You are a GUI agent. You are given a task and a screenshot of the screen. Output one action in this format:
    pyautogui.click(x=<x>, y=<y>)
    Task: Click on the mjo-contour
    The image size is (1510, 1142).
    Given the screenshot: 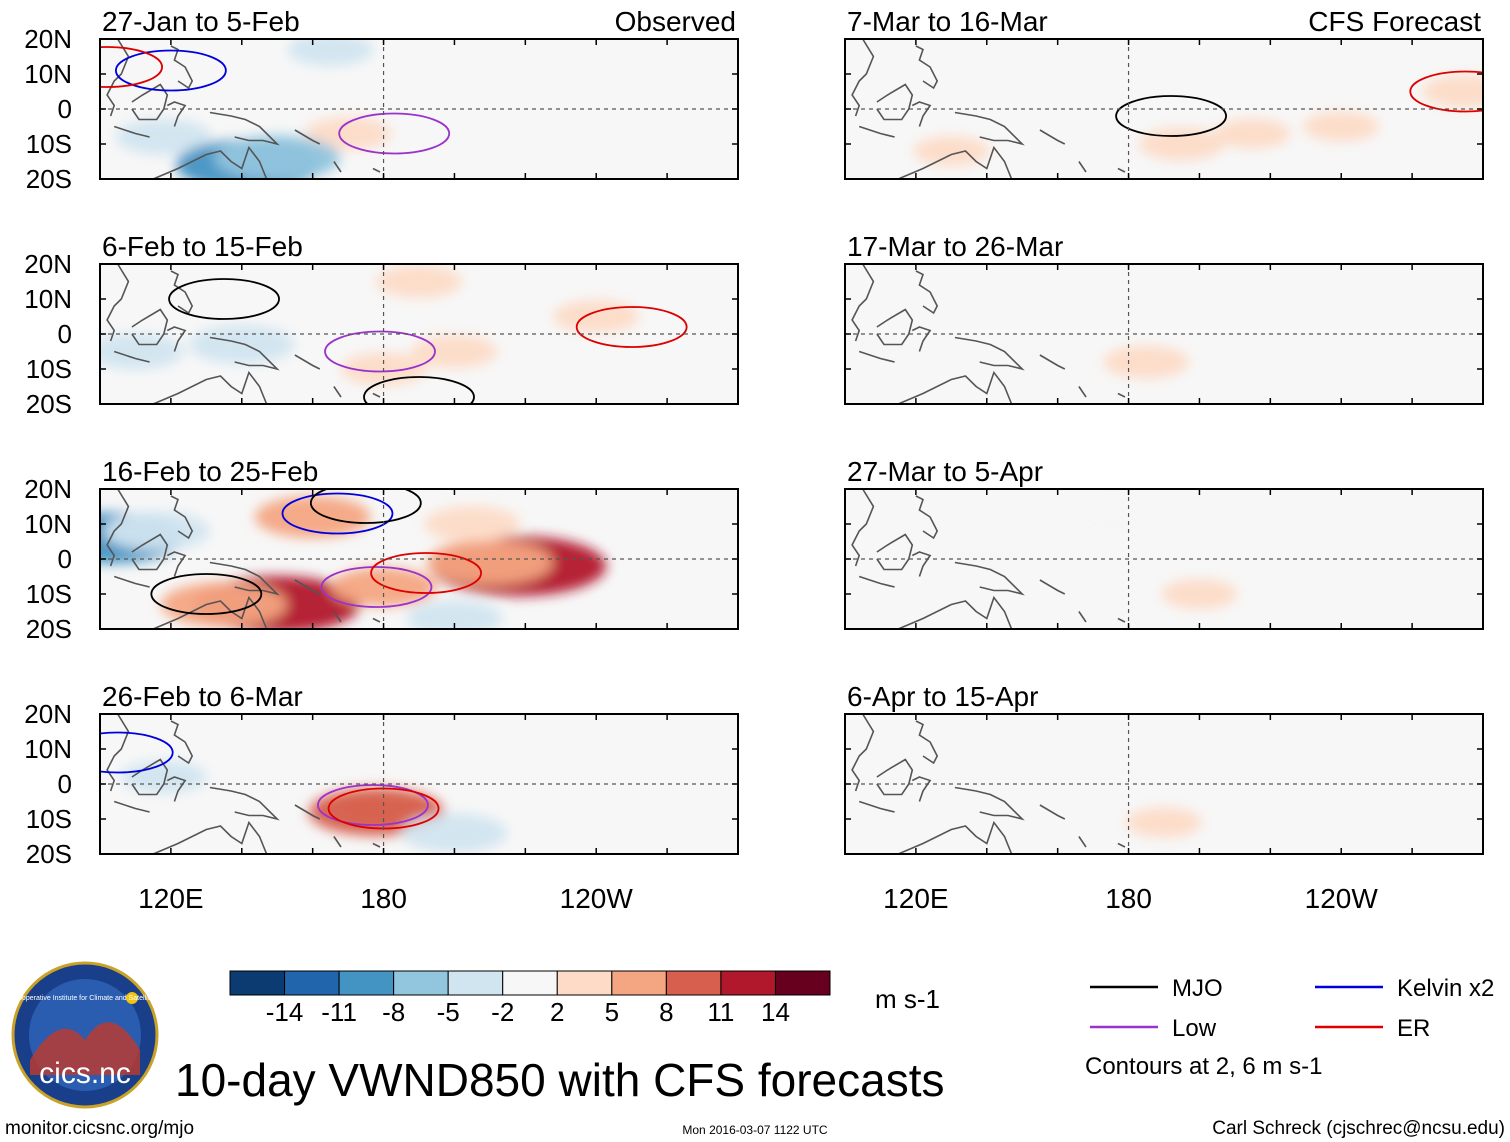 What is the action you would take?
    pyautogui.click(x=419, y=390)
    